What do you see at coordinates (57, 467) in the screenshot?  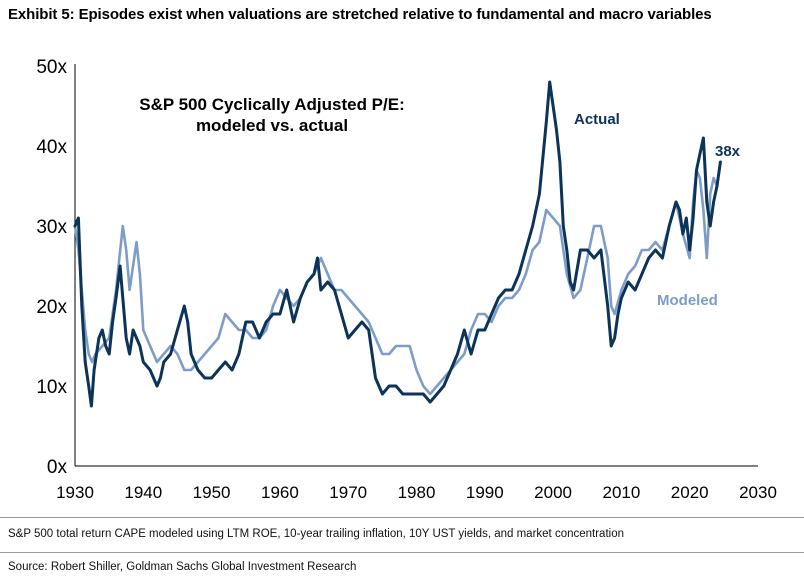 I see `y-tick-label: 0x` at bounding box center [57, 467].